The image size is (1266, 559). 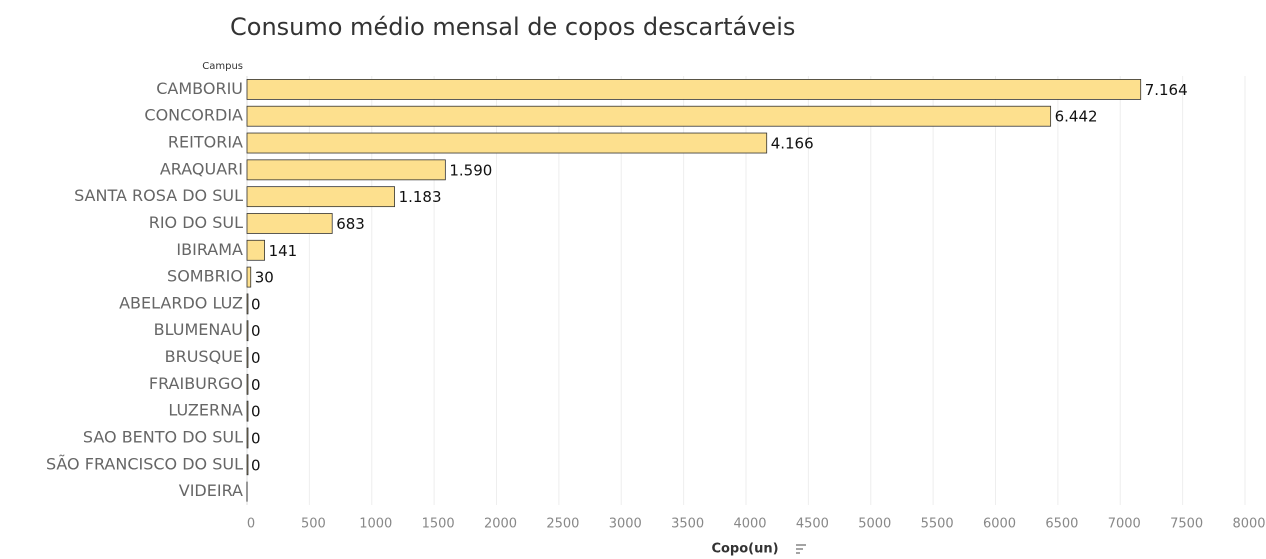 What do you see at coordinates (375, 524) in the screenshot?
I see `x-tick-label: 1000` at bounding box center [375, 524].